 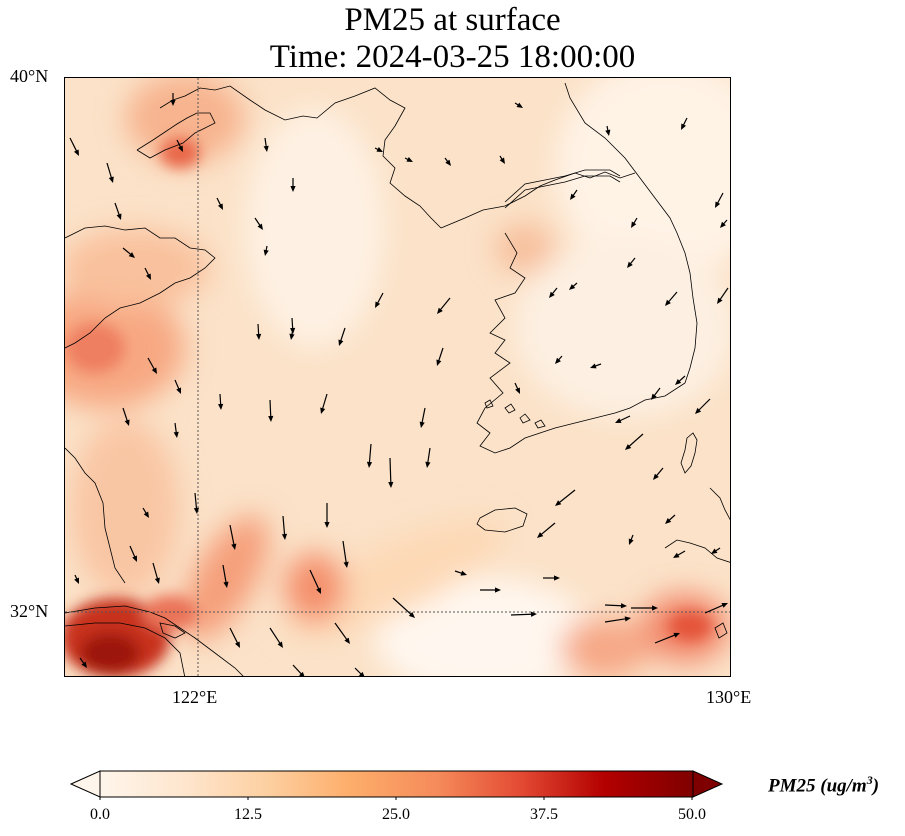 What do you see at coordinates (315, 228) in the screenshot?
I see `low-pm-yellow-sea` at bounding box center [315, 228].